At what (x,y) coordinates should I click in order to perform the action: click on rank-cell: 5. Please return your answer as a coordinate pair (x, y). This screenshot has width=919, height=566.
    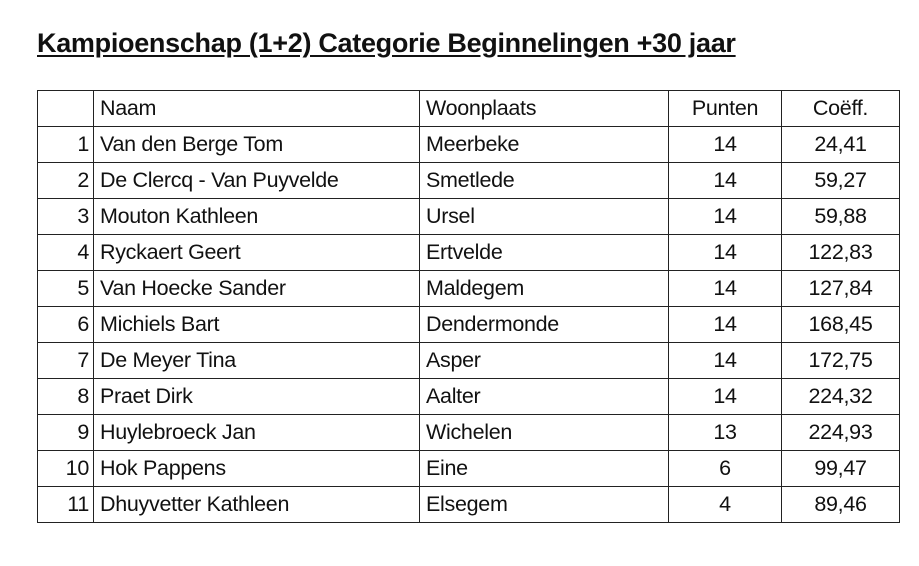
    Looking at the image, I should click on (65, 288).